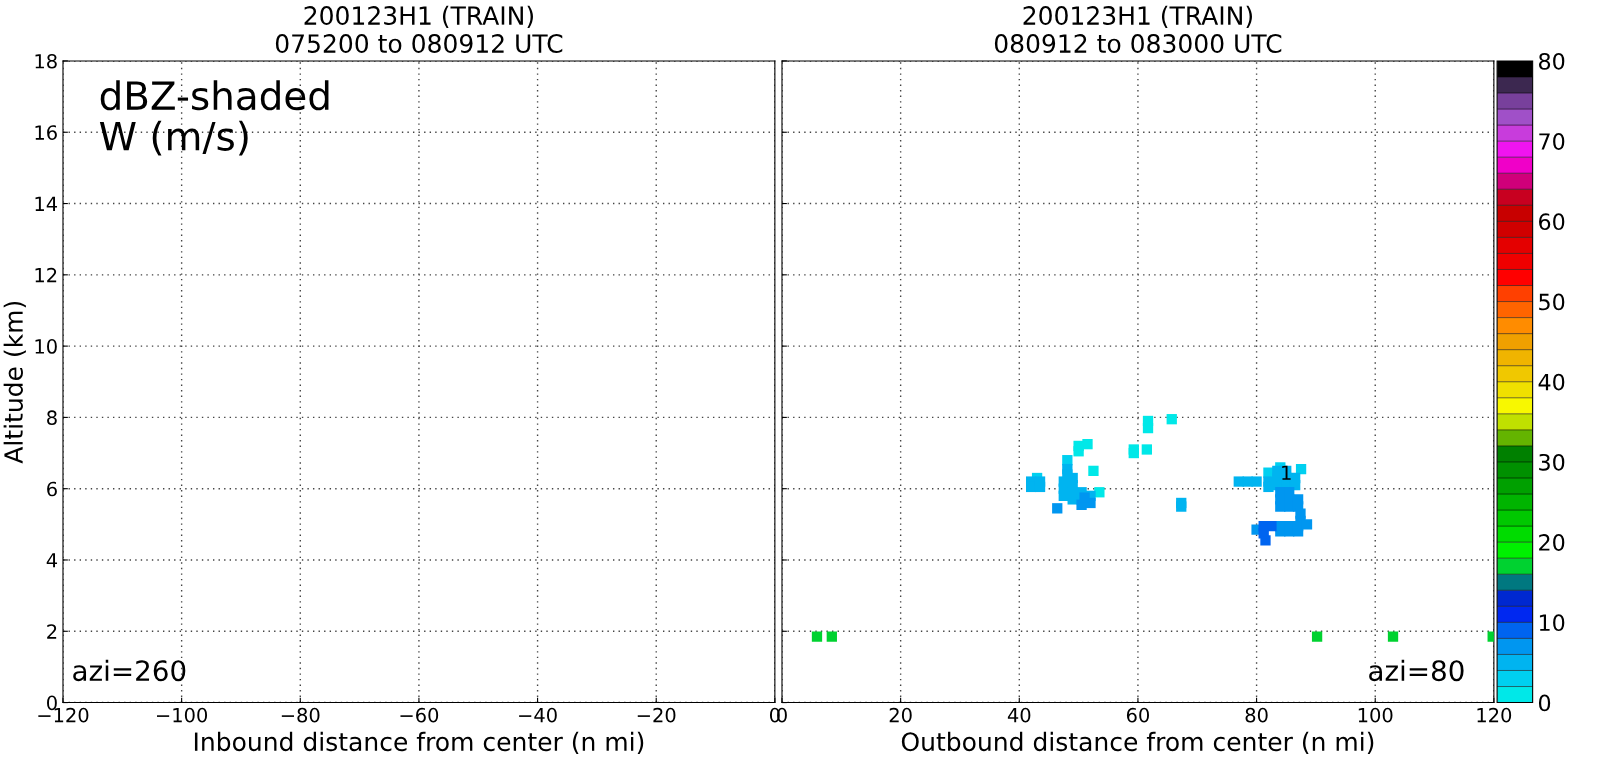 This screenshot has width=1615, height=762. Describe the element at coordinates (419, 743) in the screenshot. I see `x-axis-title: Inbound distance from center (n mi)` at that location.